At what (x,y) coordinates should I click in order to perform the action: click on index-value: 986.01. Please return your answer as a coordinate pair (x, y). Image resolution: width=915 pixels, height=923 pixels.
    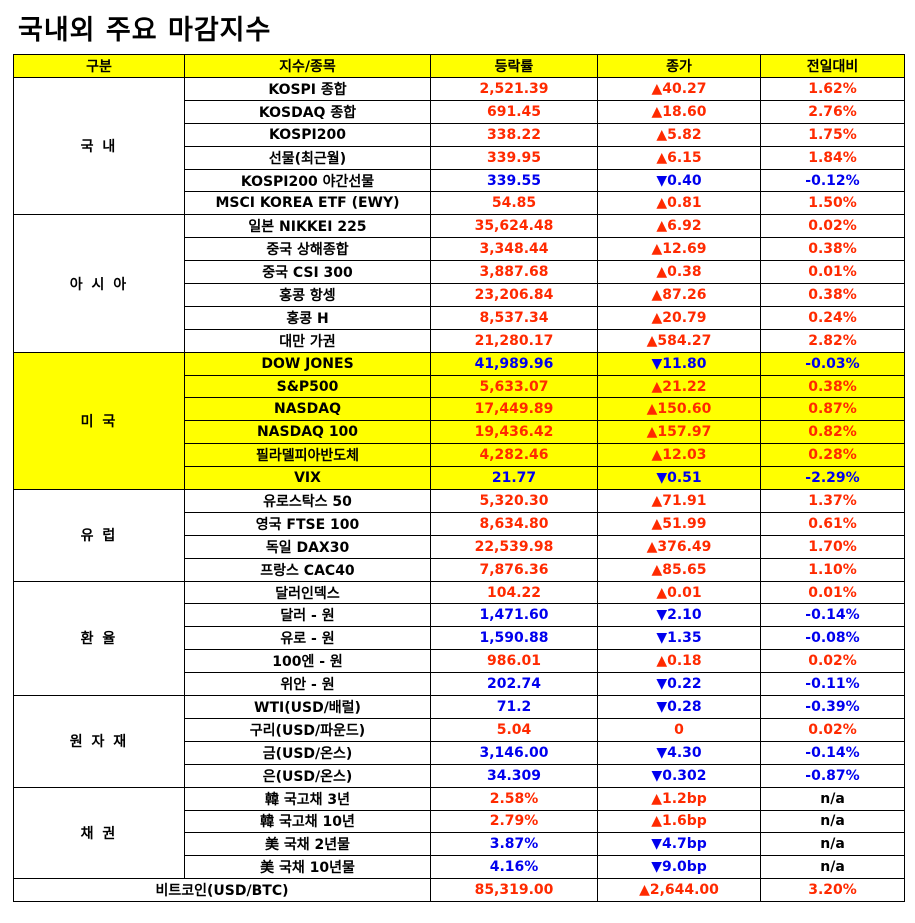
    Looking at the image, I should click on (514, 661).